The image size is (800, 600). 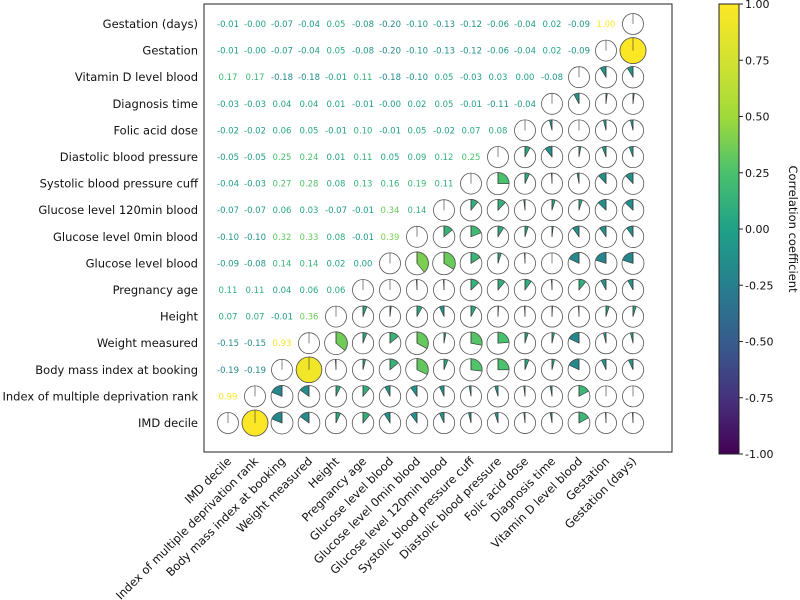 I want to click on colorbar-tick-label: 1.00, so click(x=757, y=5).